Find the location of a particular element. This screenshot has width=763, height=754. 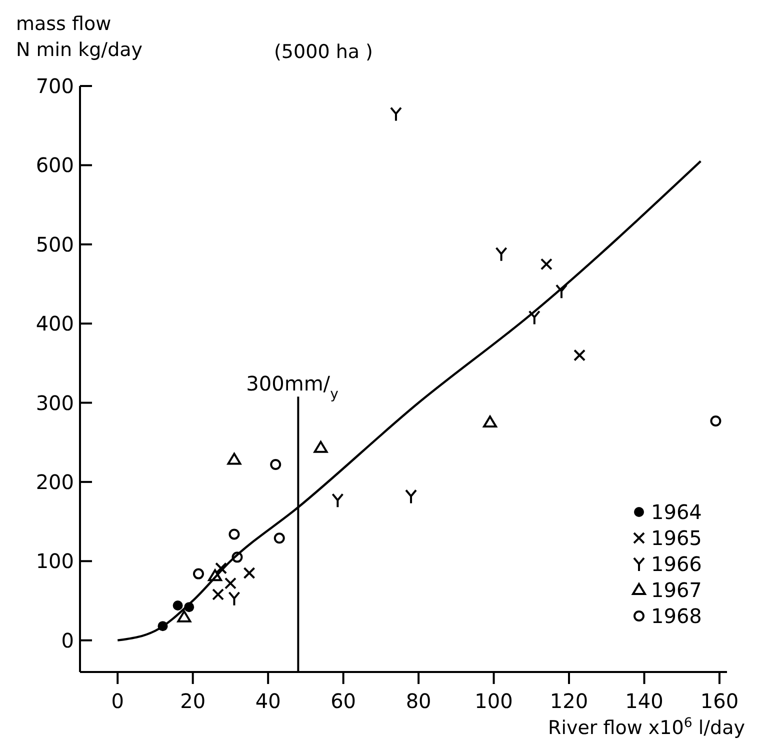

x-tick-label: 100 is located at coordinates (493, 701).